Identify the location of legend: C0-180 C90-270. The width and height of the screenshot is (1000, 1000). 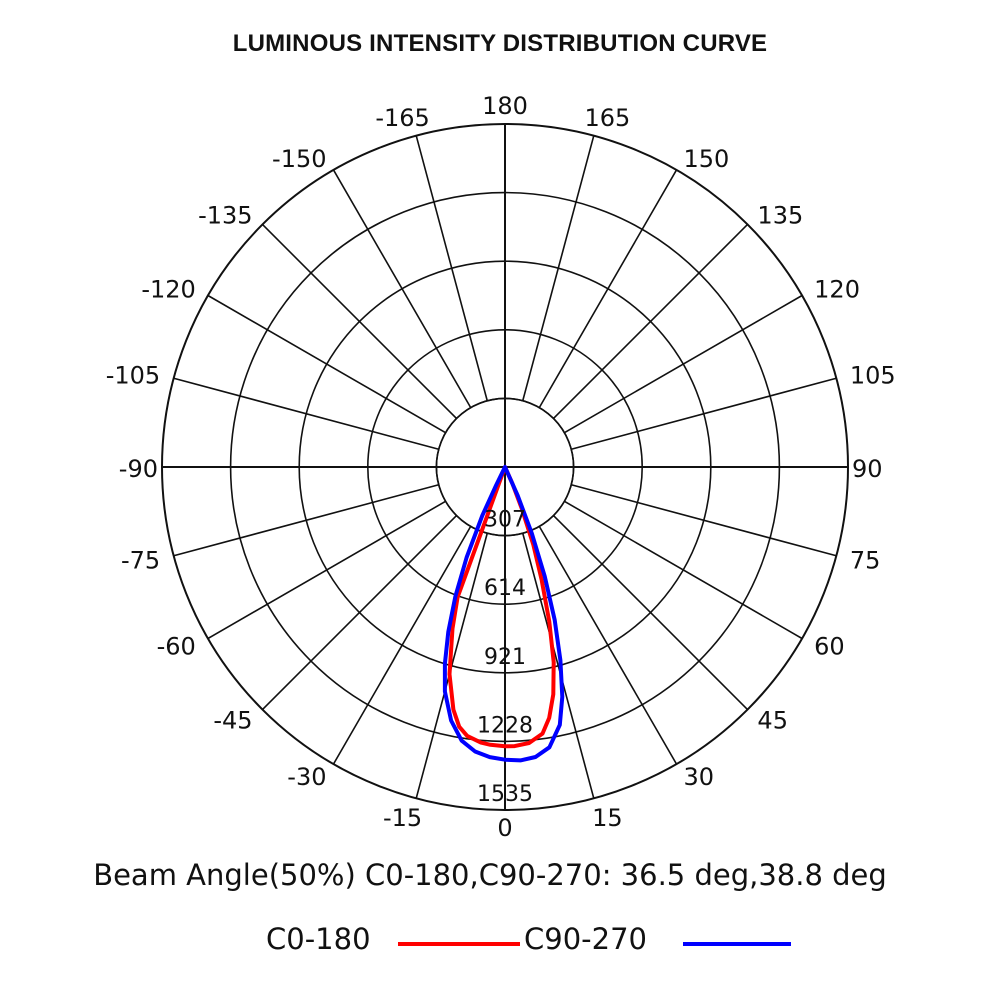
(500, 942).